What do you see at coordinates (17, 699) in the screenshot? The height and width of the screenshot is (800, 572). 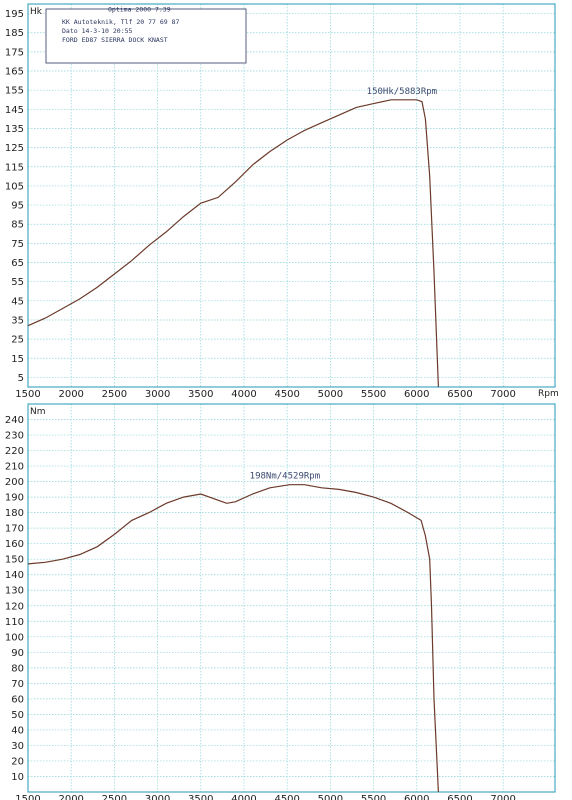 I see `torque-y-tick-label: 60` at bounding box center [17, 699].